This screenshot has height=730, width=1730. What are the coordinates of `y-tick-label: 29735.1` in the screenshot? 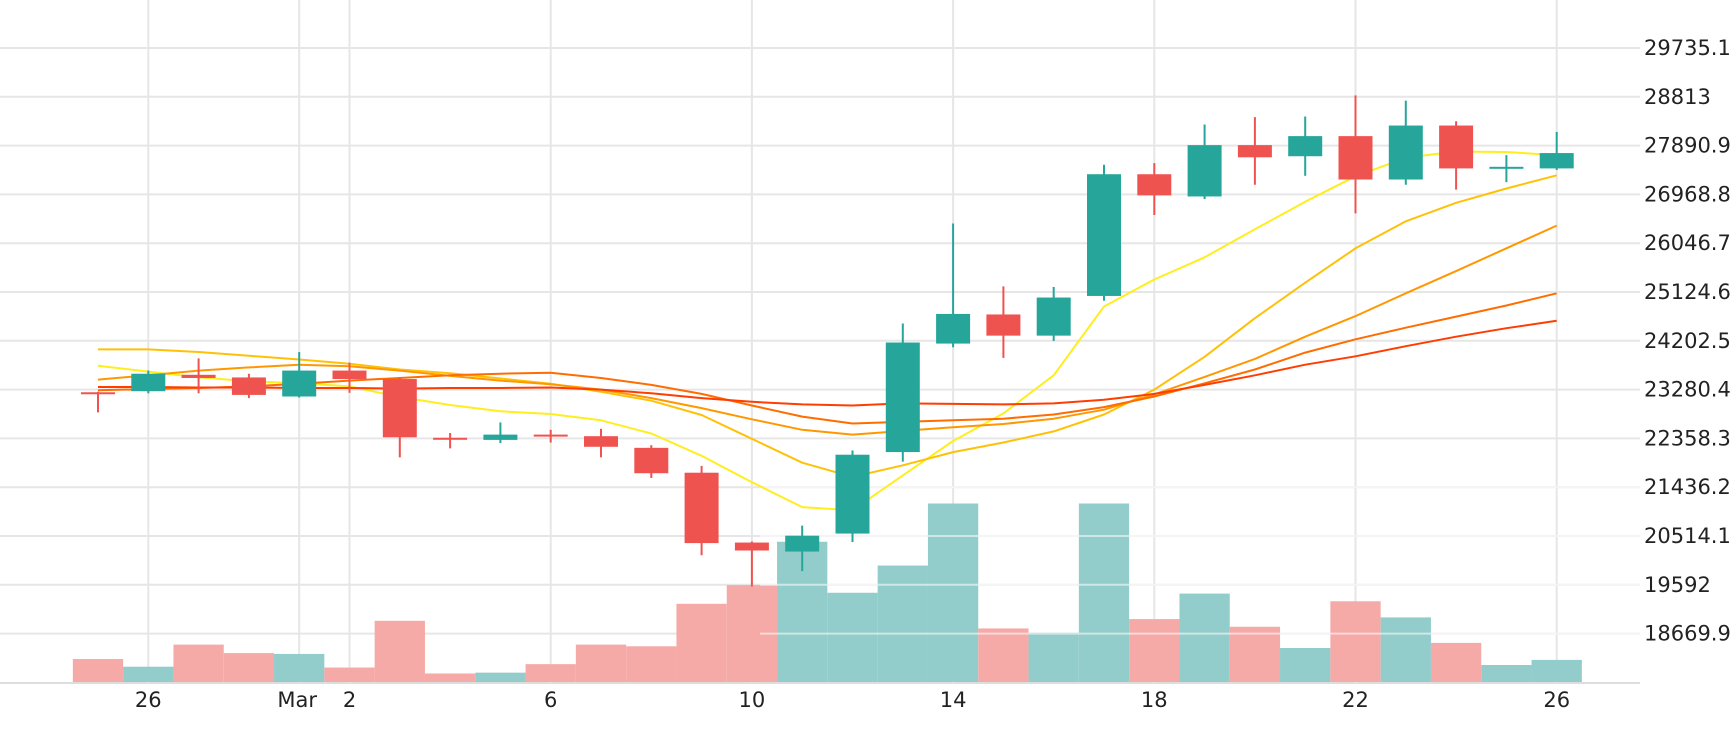 It's located at (1687, 48).